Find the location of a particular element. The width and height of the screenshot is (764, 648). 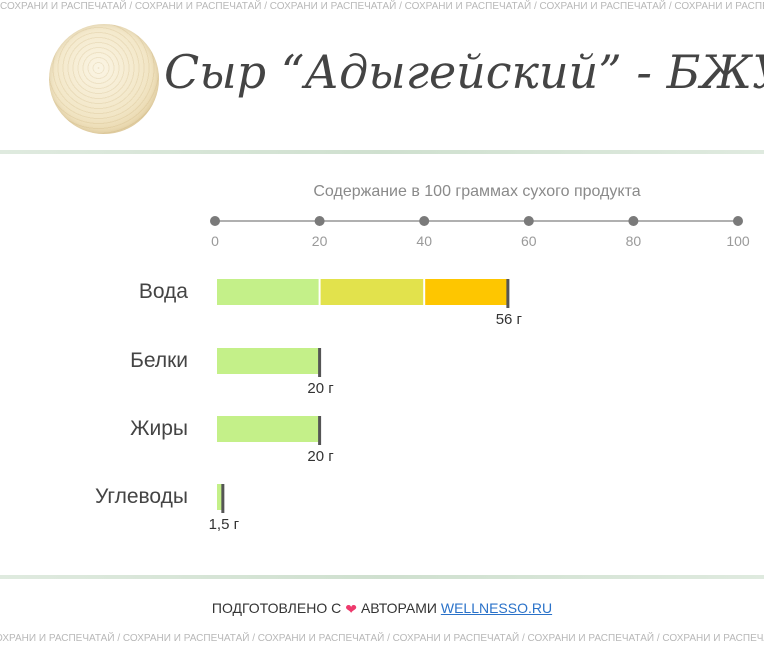

x-tick-label: 80 is located at coordinates (634, 241).